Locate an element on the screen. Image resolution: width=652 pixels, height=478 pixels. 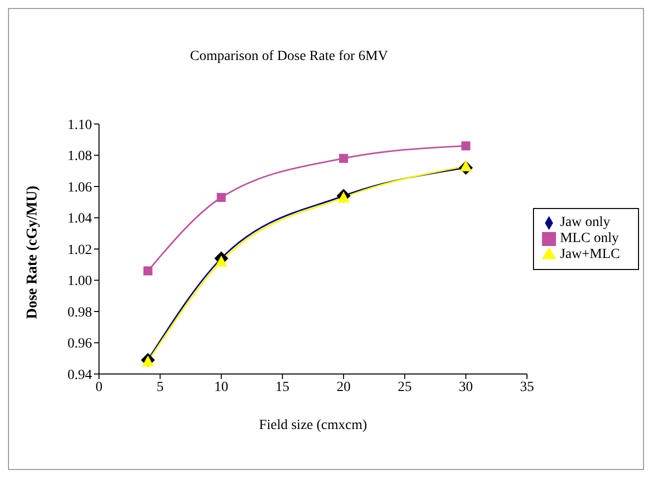
y-tick-label: 1.08 is located at coordinates (80, 156).